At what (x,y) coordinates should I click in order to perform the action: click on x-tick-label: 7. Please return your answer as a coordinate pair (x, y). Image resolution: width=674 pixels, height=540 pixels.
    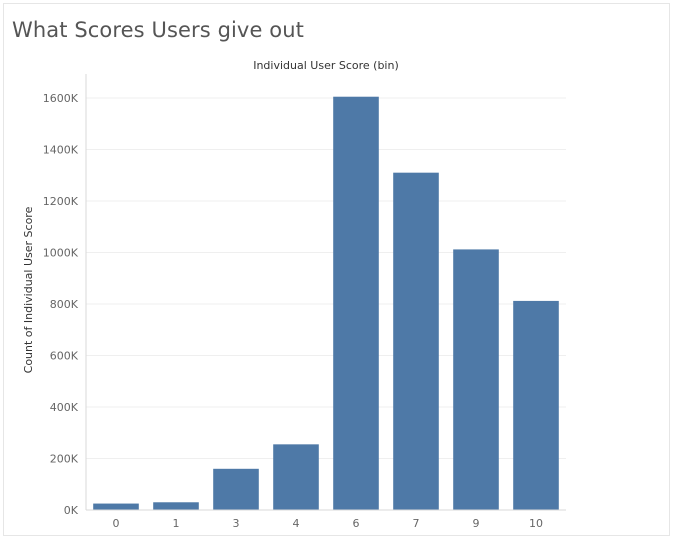
    Looking at the image, I should click on (416, 523).